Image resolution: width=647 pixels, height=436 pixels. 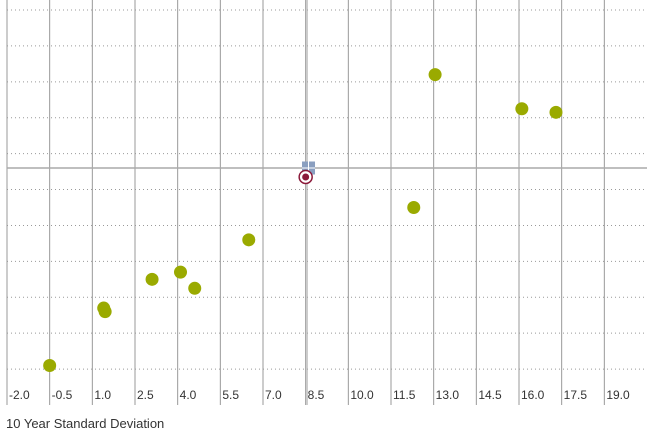 What do you see at coordinates (102, 395) in the screenshot?
I see `x-tick-label: 1.0` at bounding box center [102, 395].